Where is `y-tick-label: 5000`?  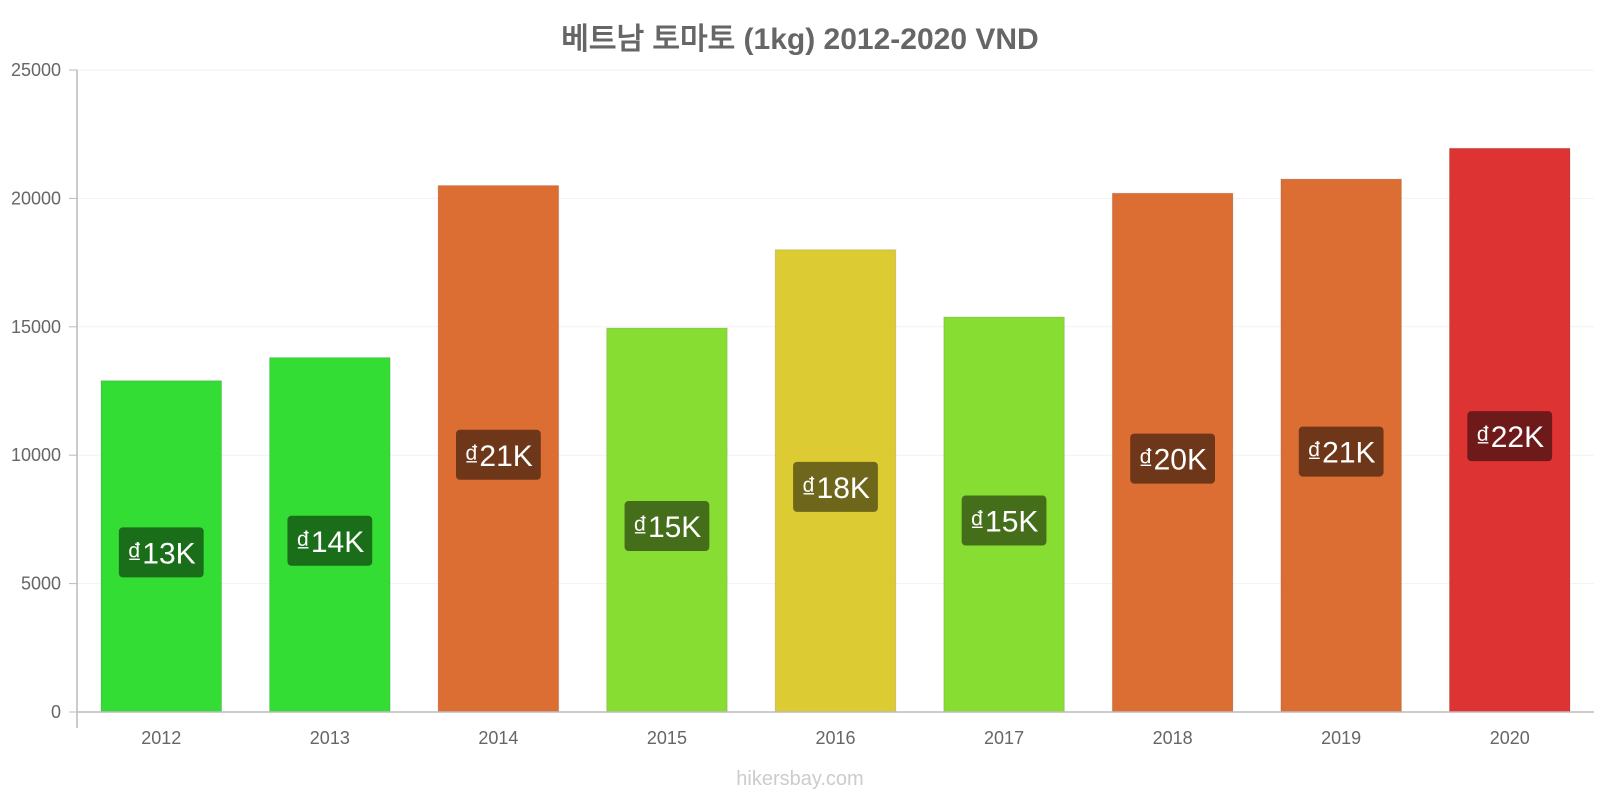 y-tick-label: 5000 is located at coordinates (41, 584).